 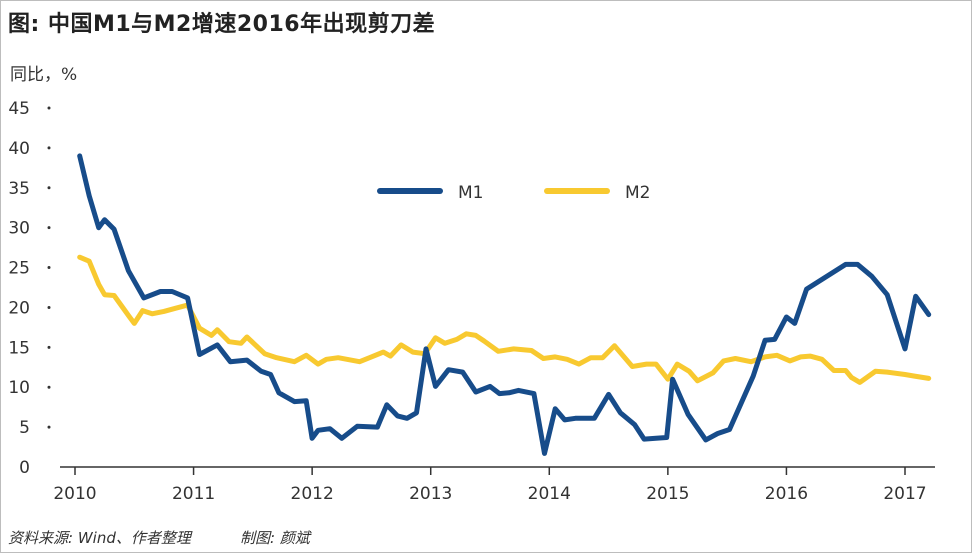 I want to click on maker-note: 制图: 颜斌, so click(x=275, y=538).